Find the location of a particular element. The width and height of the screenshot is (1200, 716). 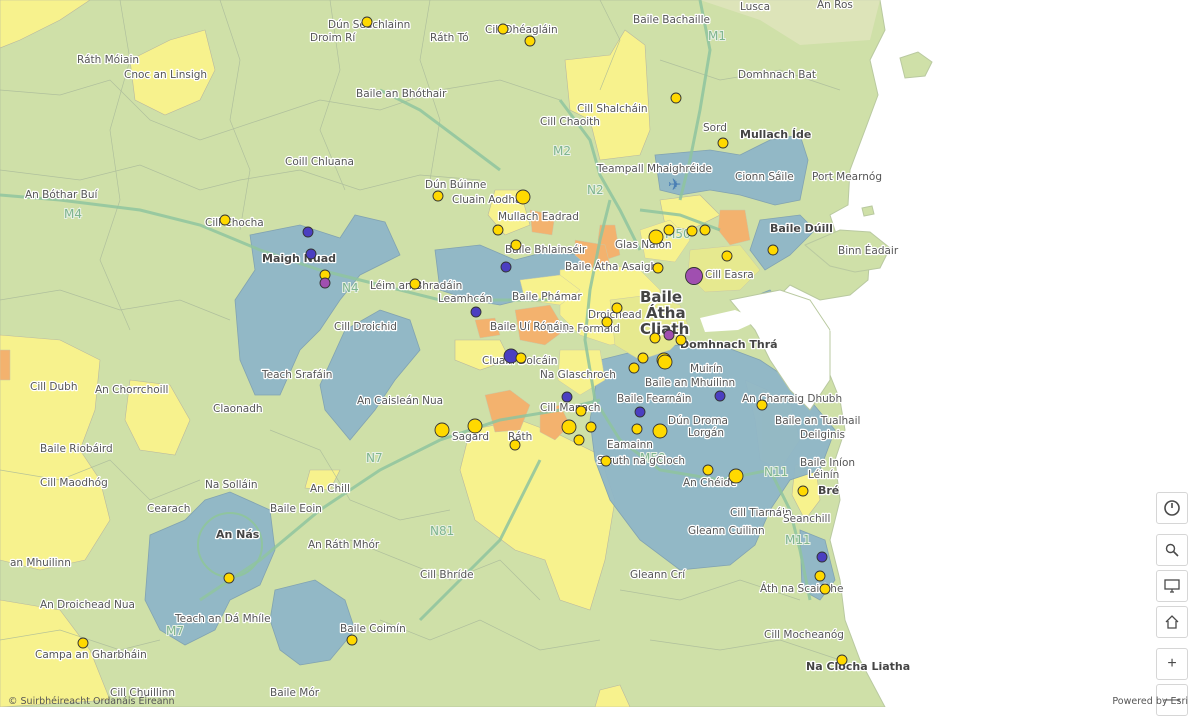

search-icon is located at coordinates (1172, 550).